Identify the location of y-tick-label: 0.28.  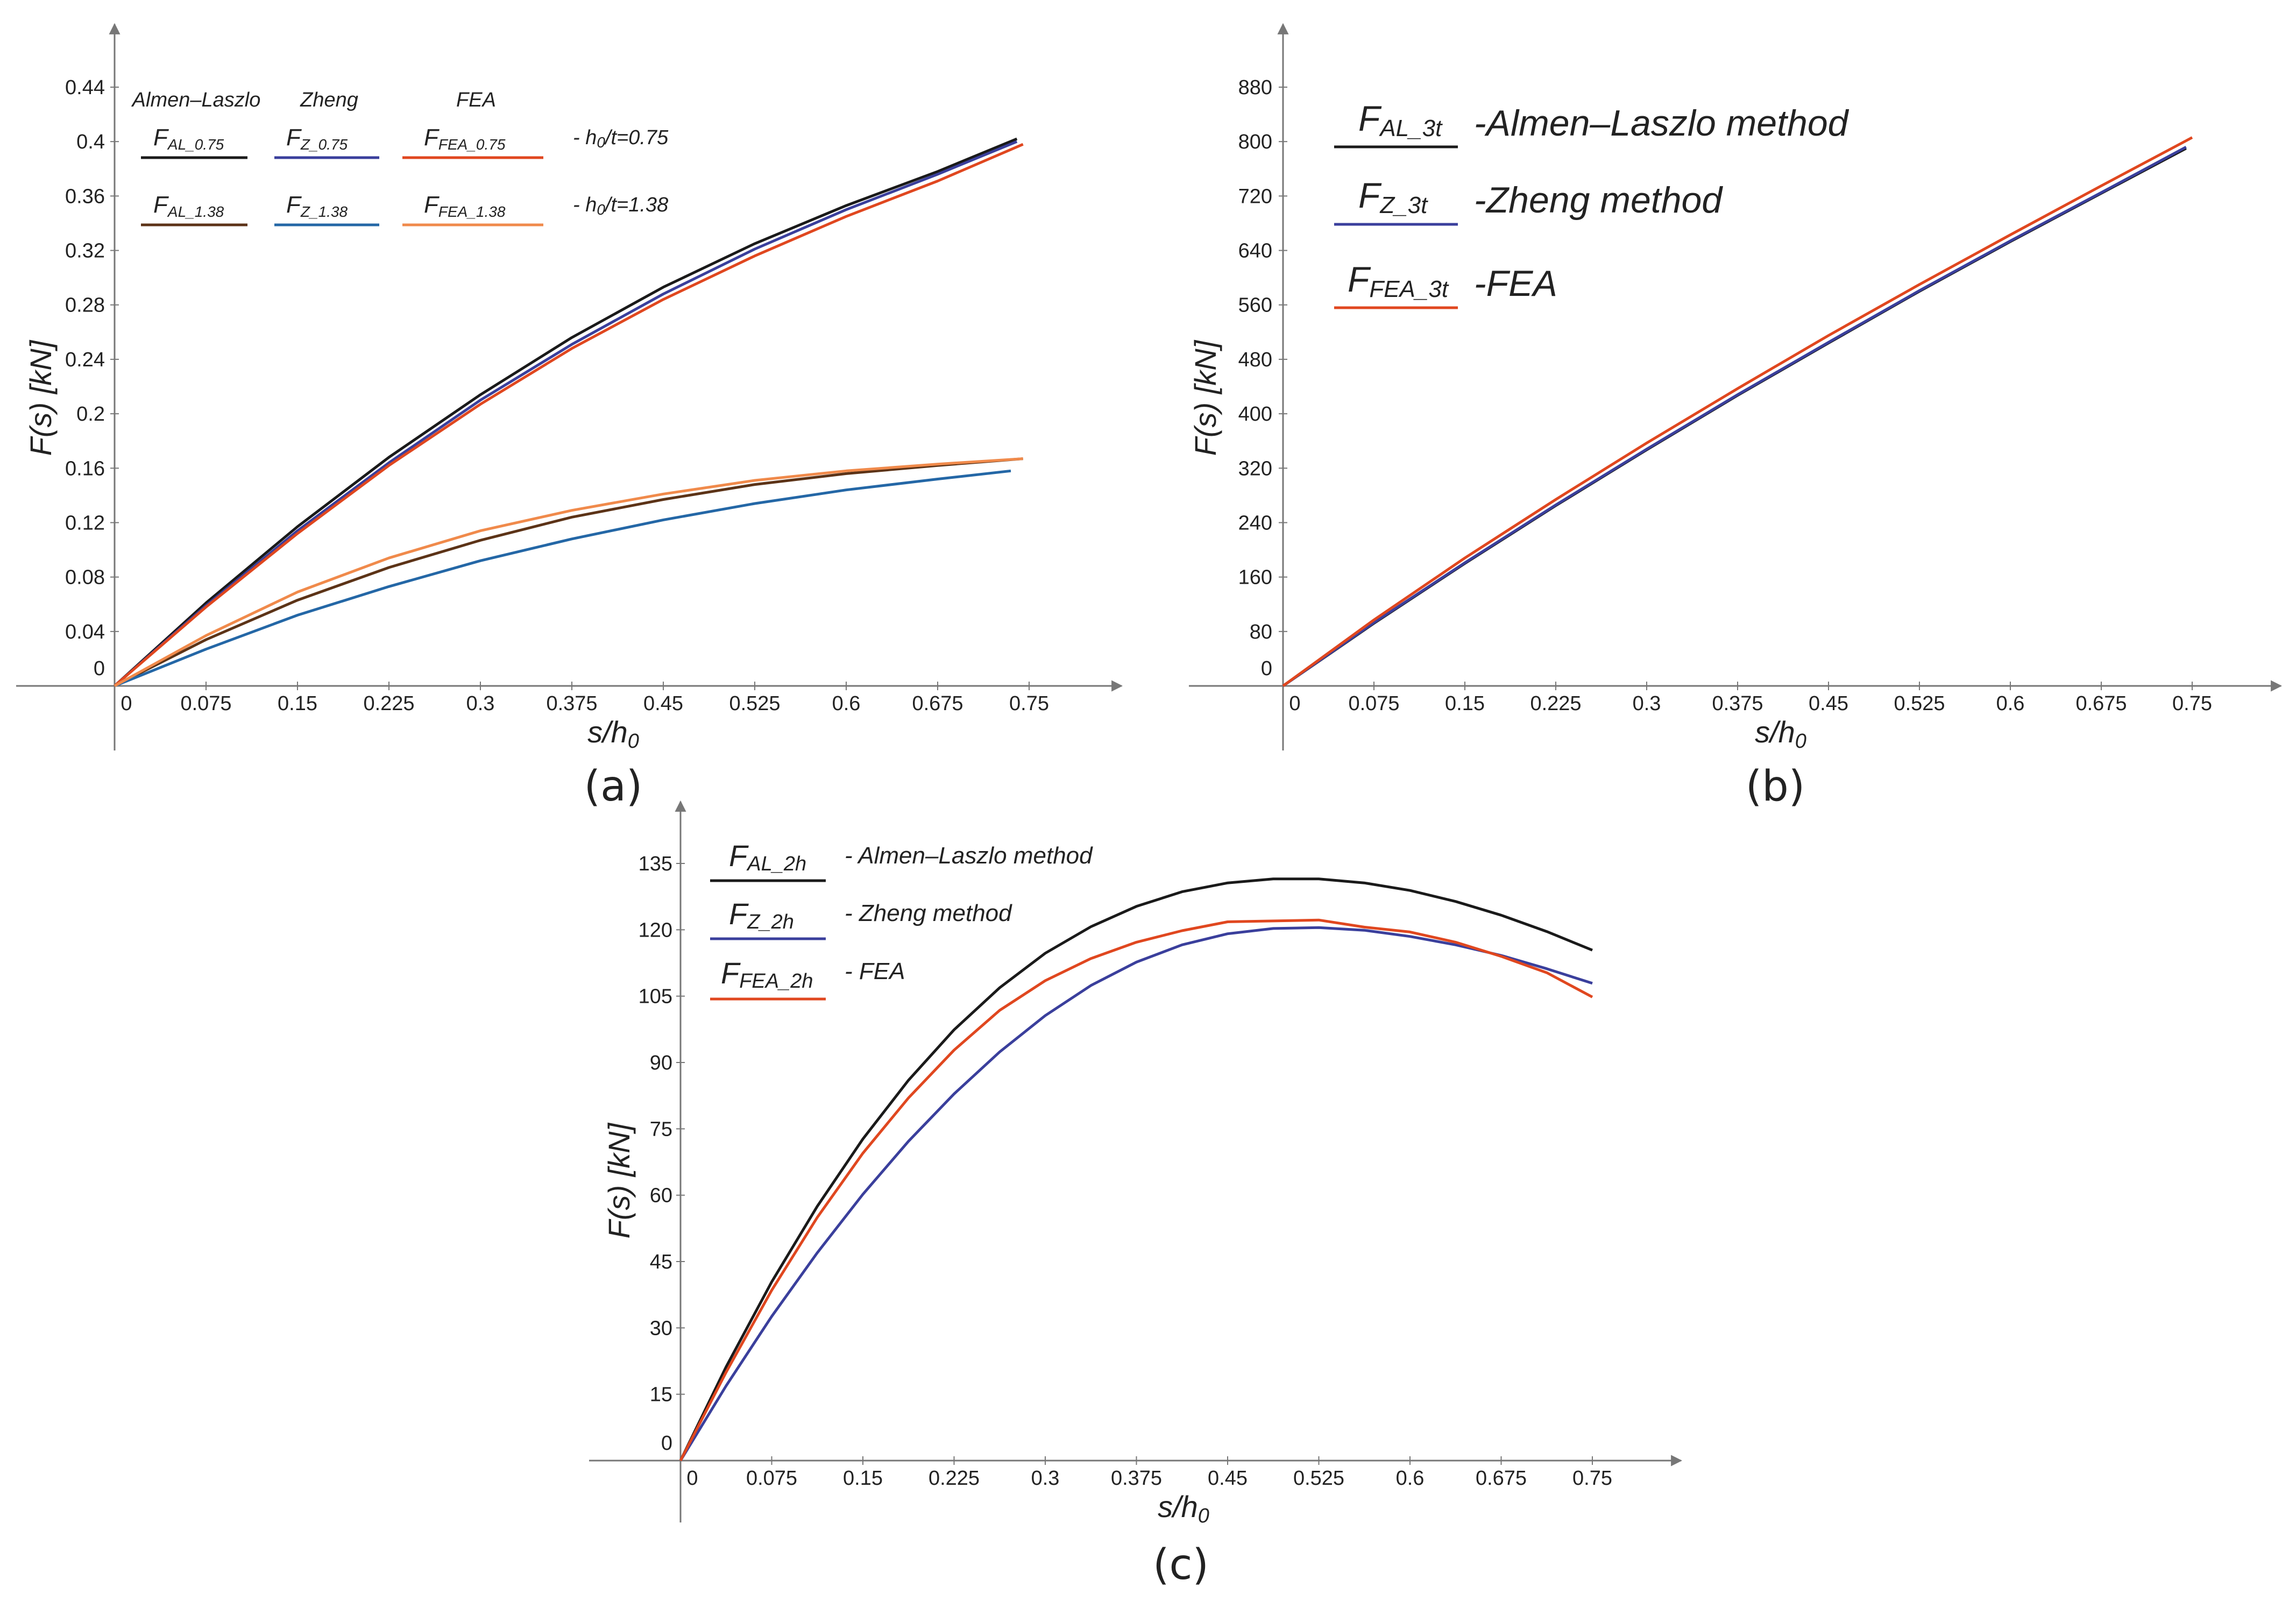
(85, 305).